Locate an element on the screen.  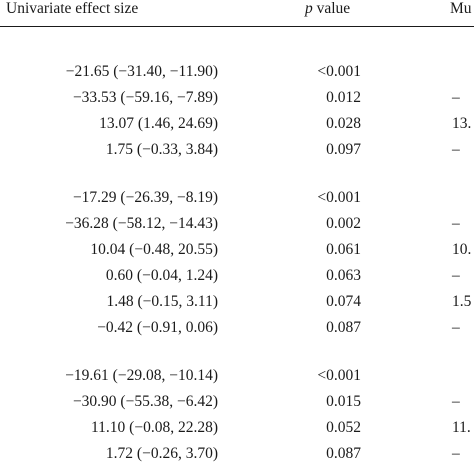
p-value-cell: 0.061 is located at coordinates (343, 249).